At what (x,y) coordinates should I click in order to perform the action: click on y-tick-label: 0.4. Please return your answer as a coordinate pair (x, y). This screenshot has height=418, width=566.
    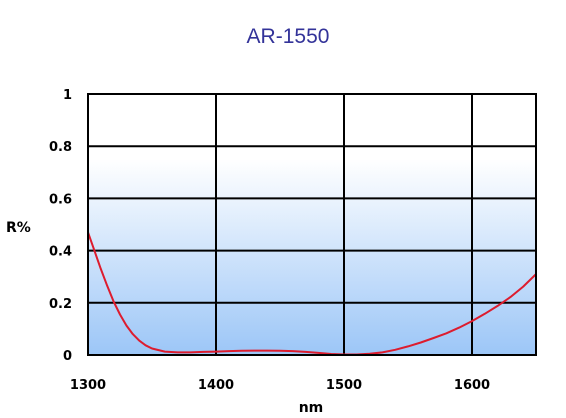
    Looking at the image, I should click on (60, 252).